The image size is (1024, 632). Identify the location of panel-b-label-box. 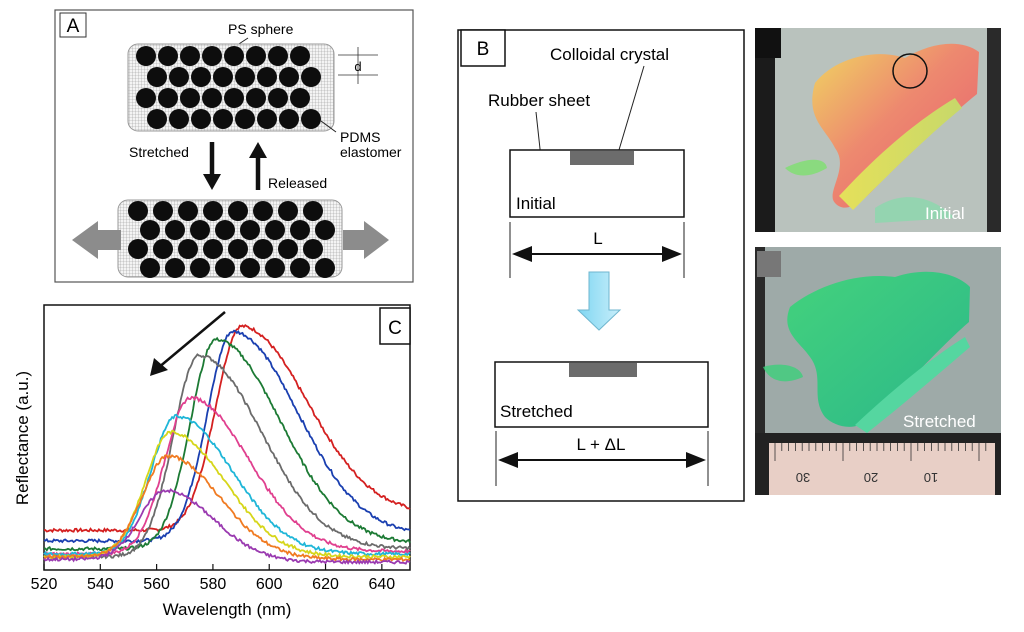
(483, 48).